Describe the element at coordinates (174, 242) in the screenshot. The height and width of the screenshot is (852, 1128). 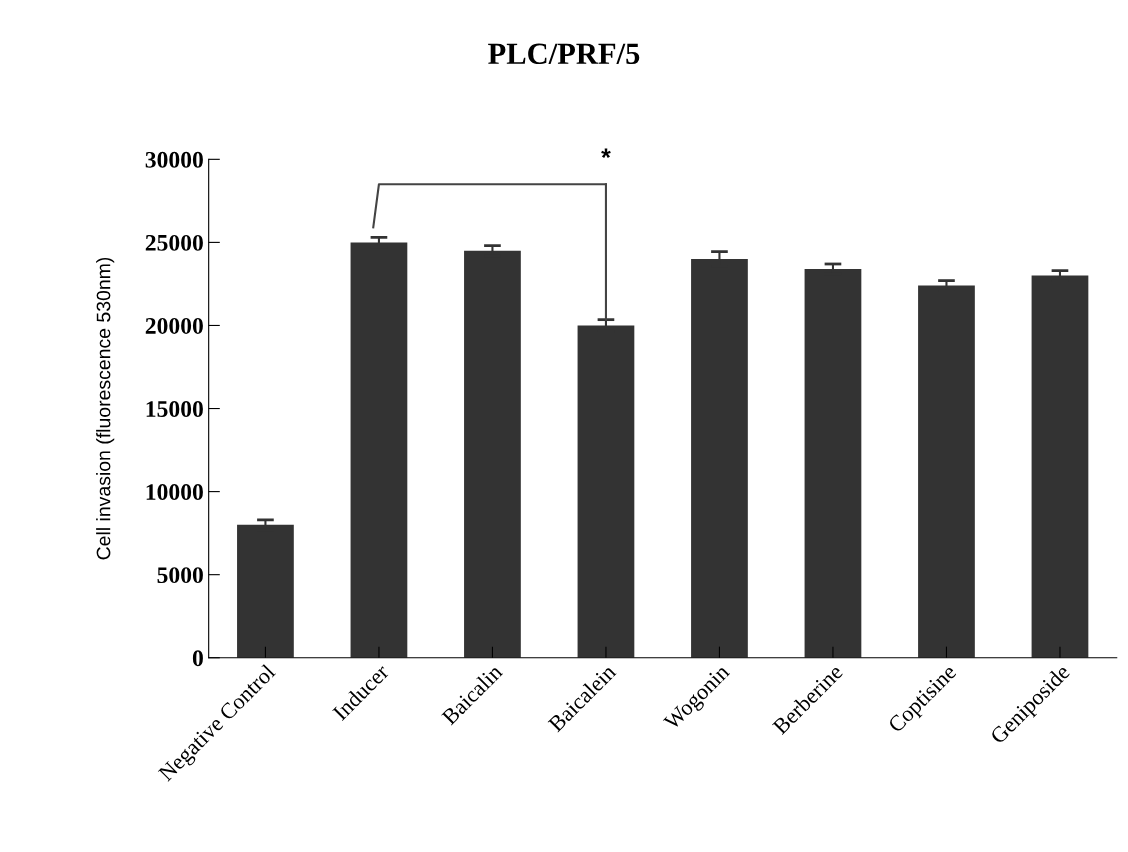
I see `y-tick-label: 25000` at that location.